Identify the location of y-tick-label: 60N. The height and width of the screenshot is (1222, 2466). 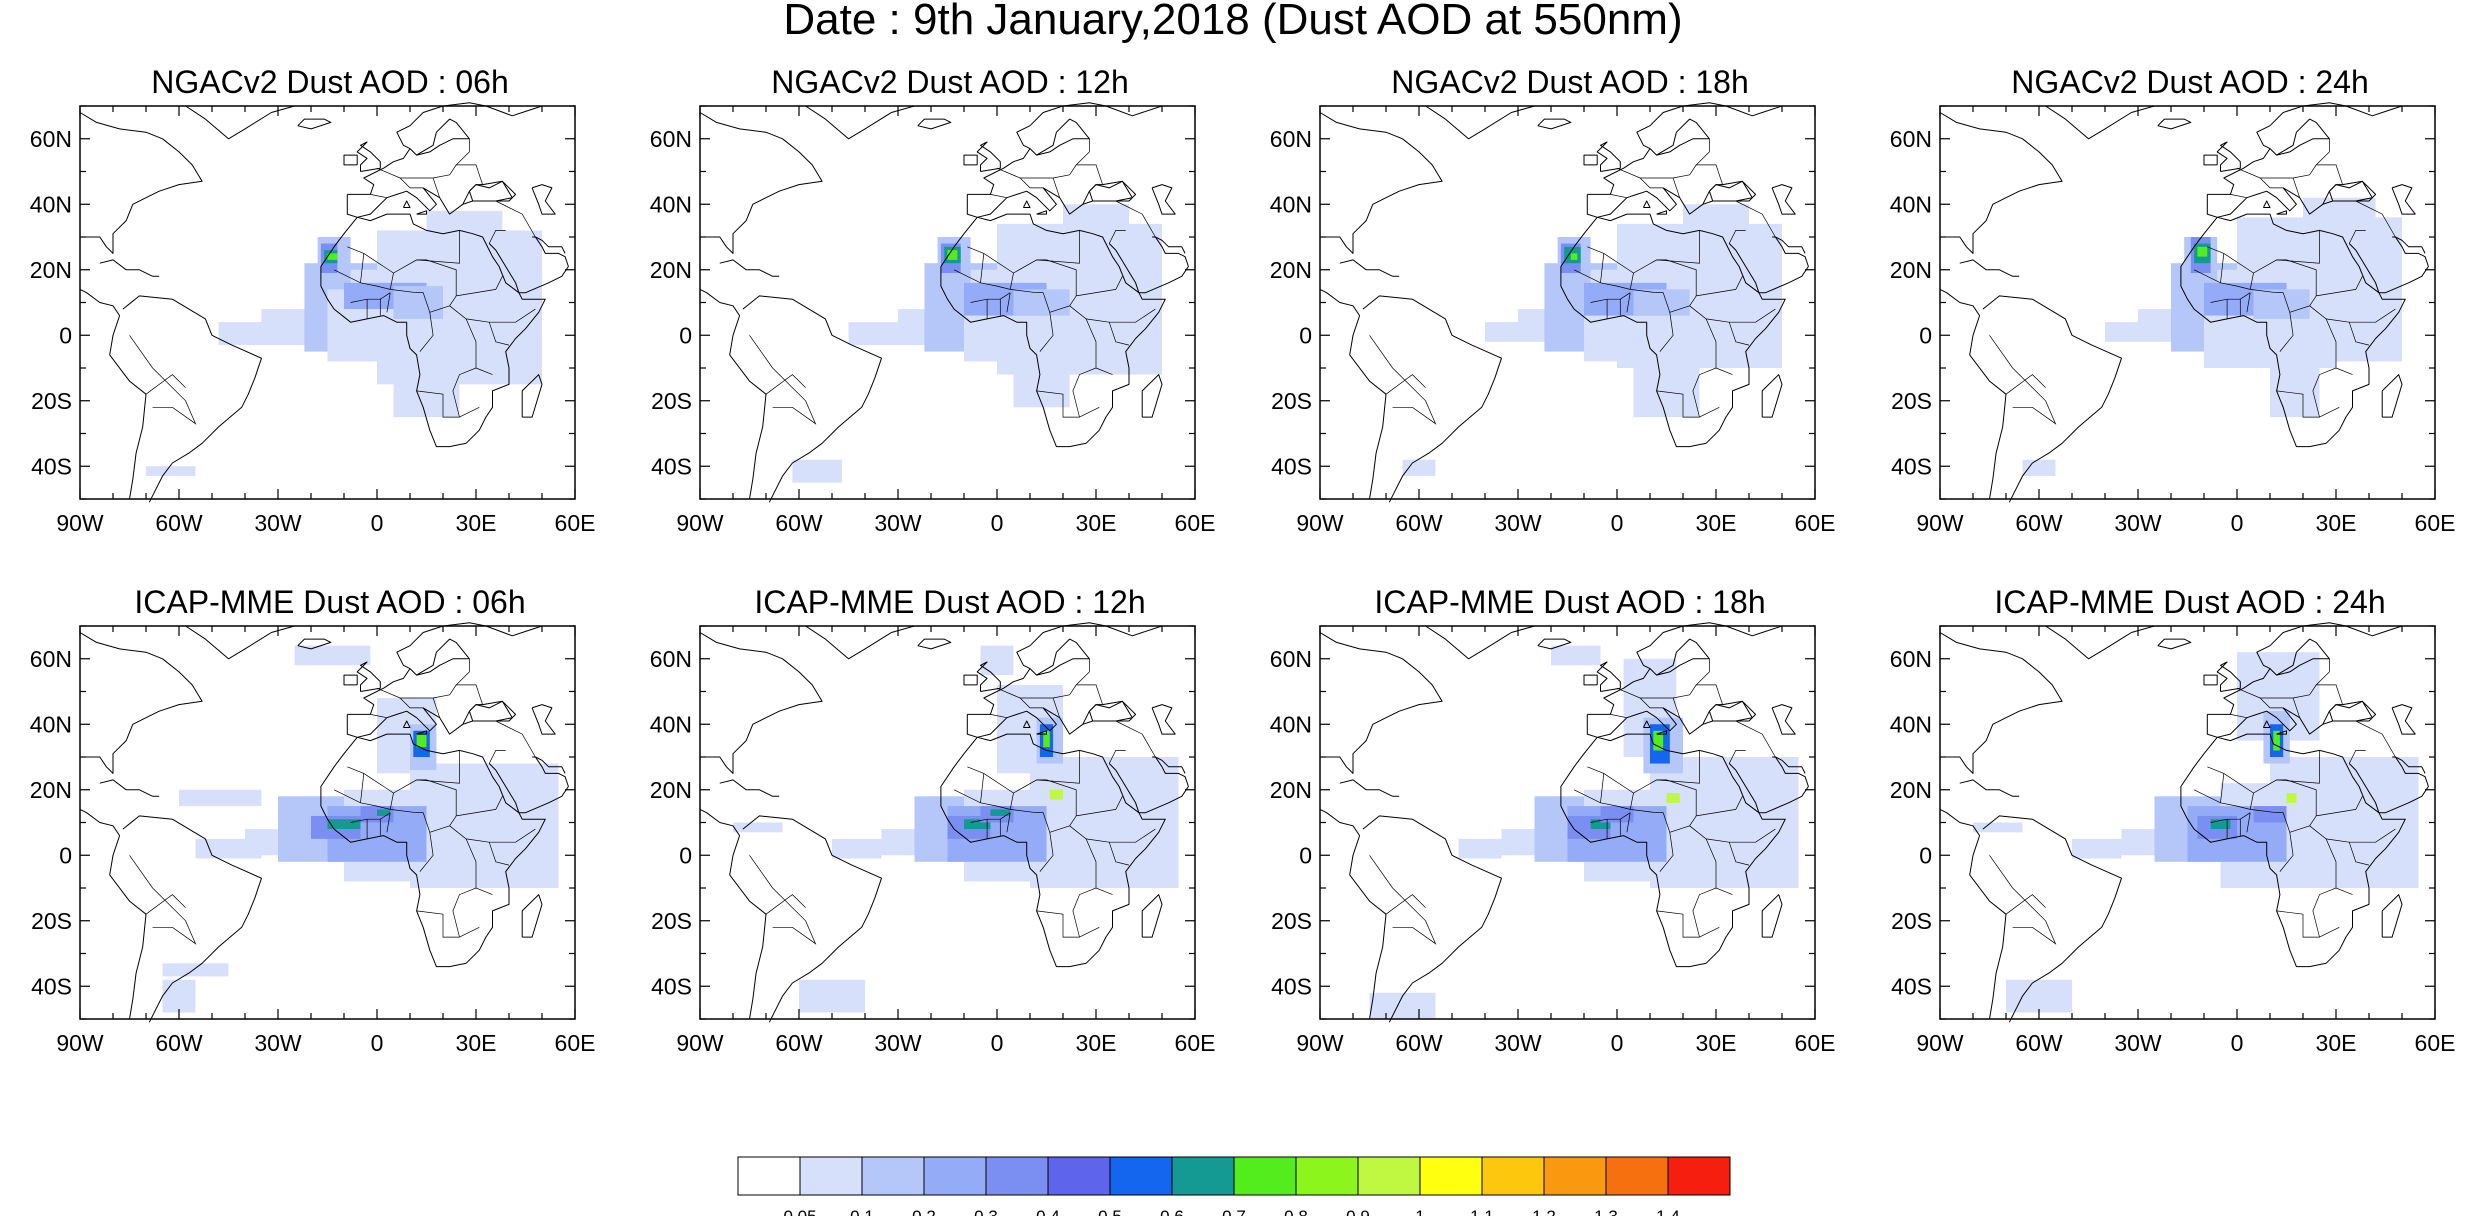
(1291, 659).